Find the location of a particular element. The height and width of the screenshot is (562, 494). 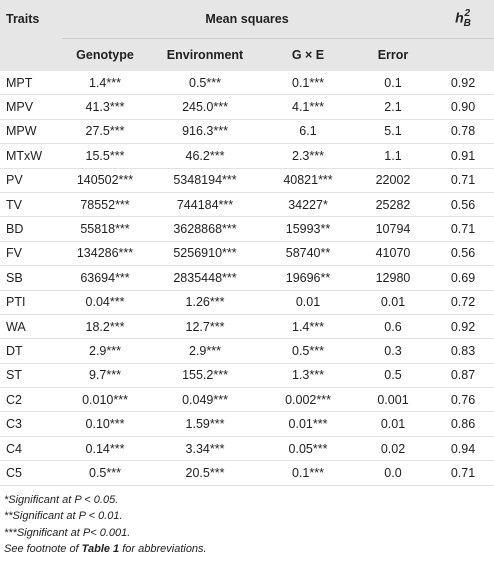

value-cell: 2835448*** is located at coordinates (205, 278).